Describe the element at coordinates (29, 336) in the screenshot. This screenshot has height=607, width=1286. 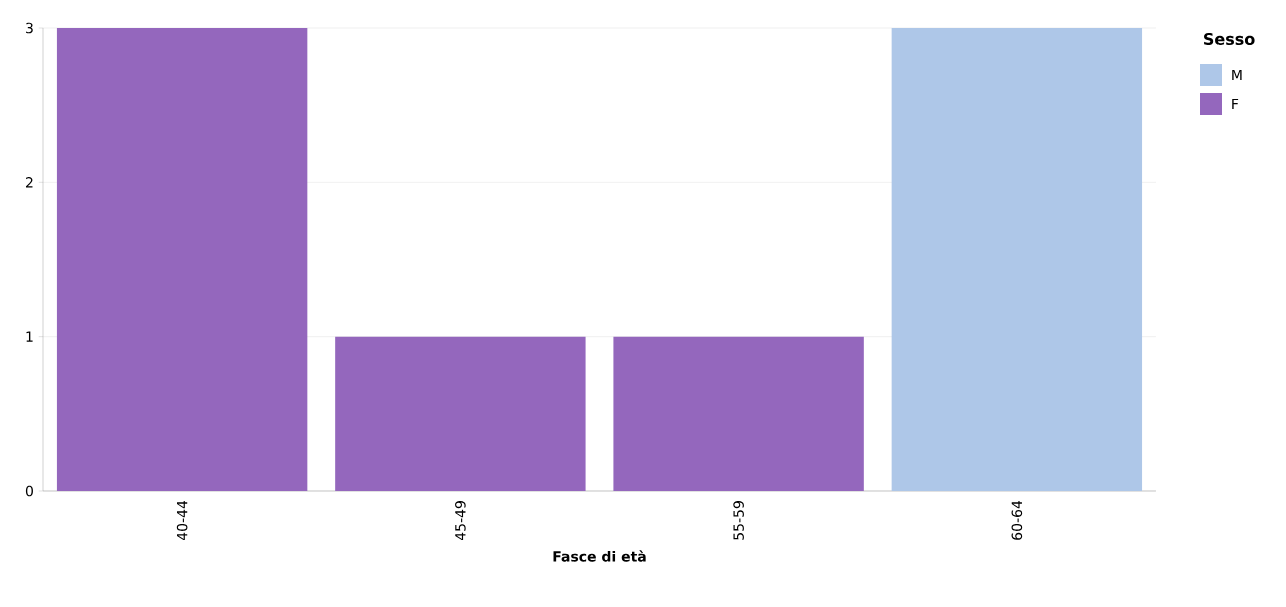
I see `y-tick-label: 1` at that location.